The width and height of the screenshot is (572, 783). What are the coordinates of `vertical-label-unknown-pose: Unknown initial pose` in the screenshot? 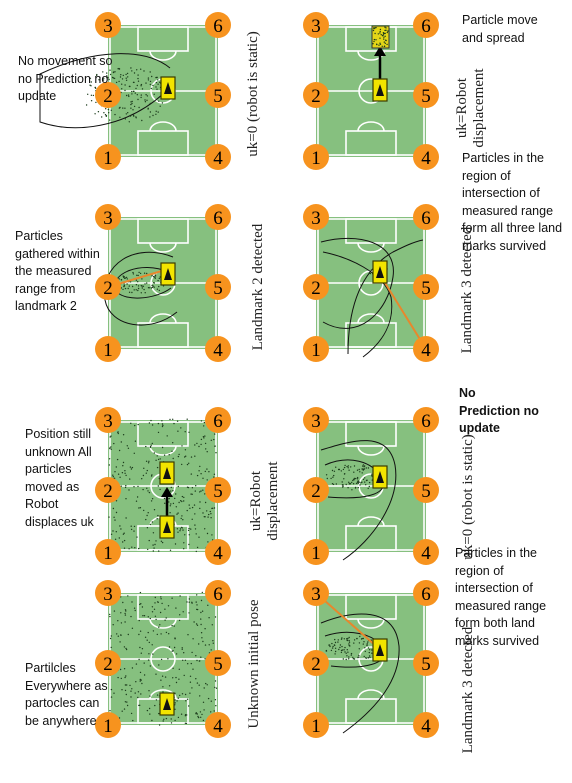 It's located at (254, 664).